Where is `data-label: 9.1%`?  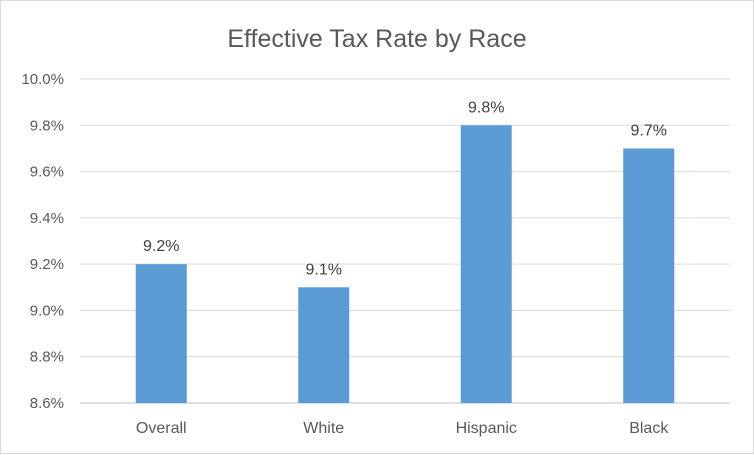
data-label: 9.1% is located at coordinates (324, 269).